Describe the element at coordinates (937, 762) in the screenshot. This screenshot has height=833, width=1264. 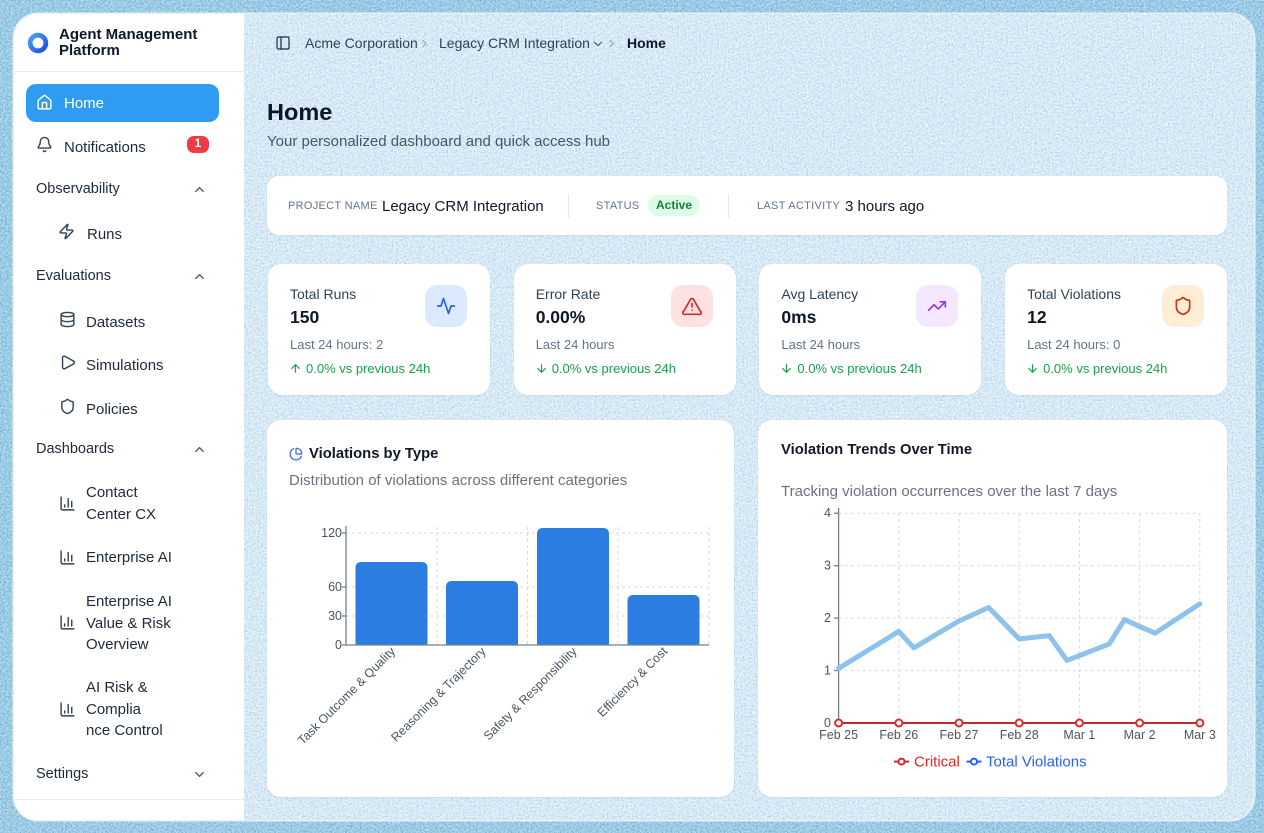
I see `svg-text: Critical` at that location.